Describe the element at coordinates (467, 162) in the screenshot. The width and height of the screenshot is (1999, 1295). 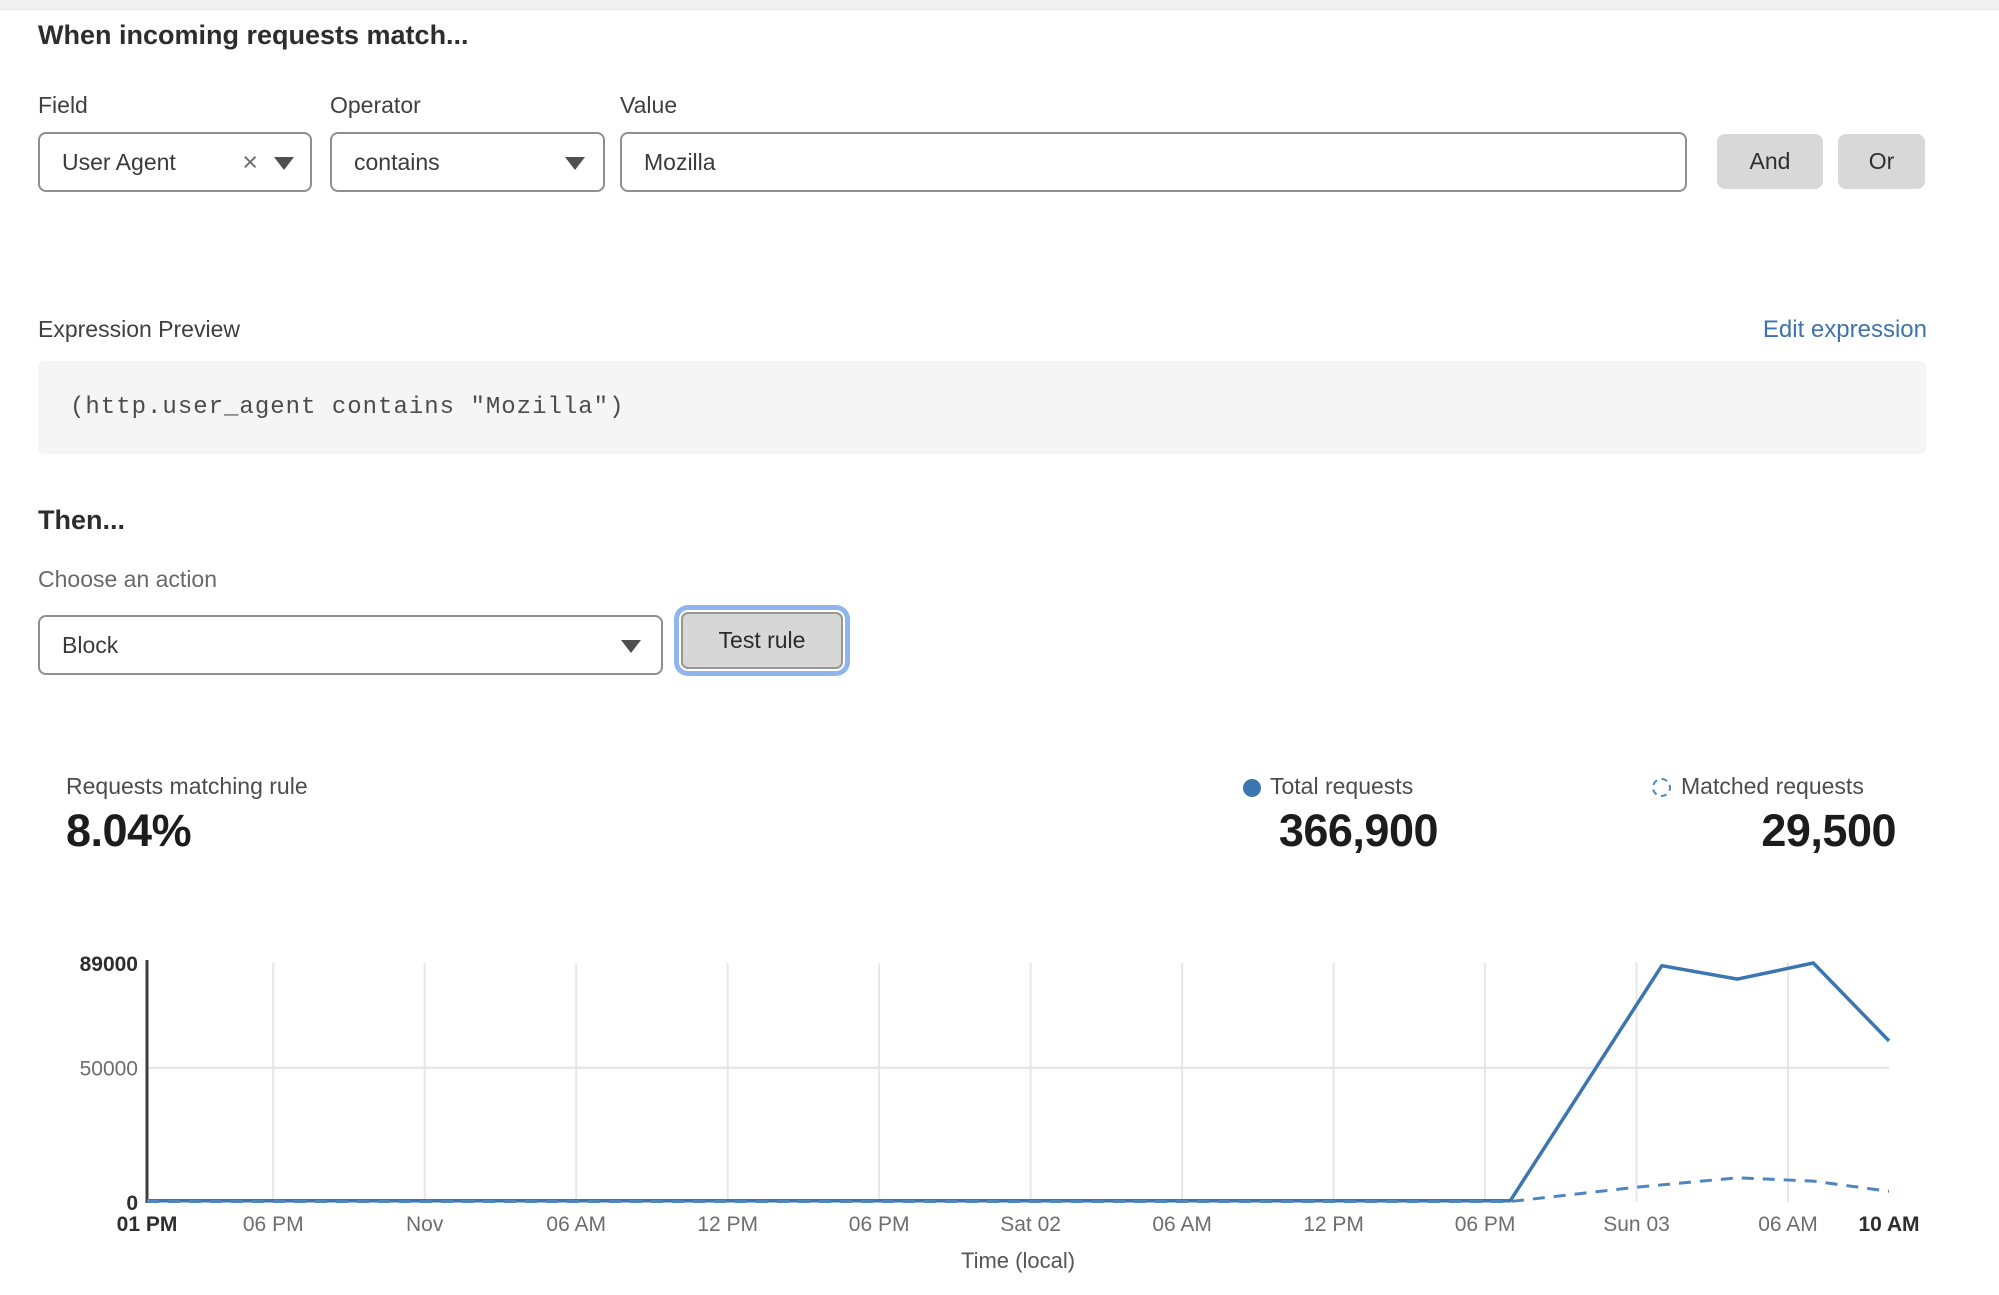
I see `operator-select: contains` at that location.